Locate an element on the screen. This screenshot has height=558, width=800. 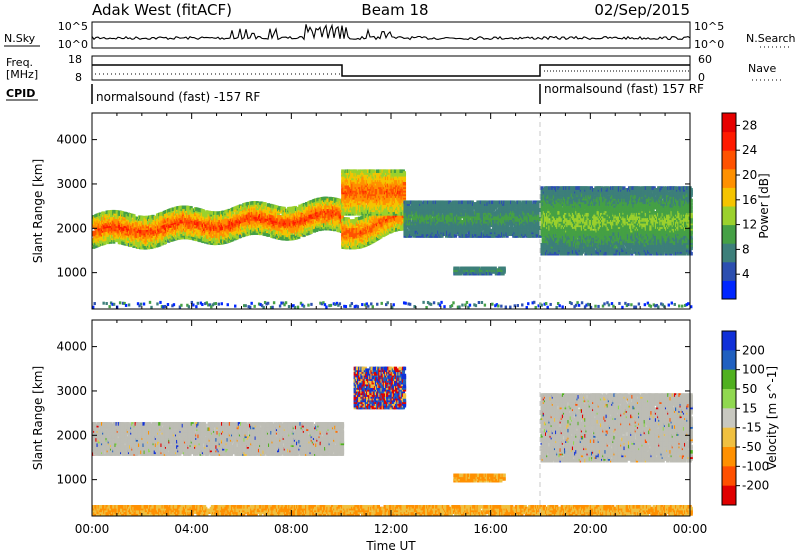
freq-tick-high: 18 is located at coordinates (75, 59).